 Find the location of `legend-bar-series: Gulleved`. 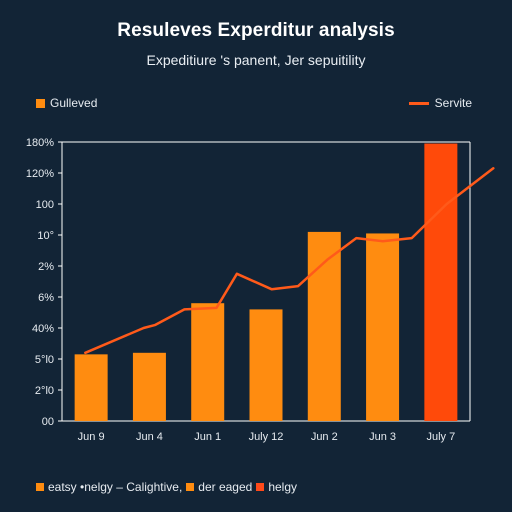

legend-bar-series: Gulleved is located at coordinates (66, 103).